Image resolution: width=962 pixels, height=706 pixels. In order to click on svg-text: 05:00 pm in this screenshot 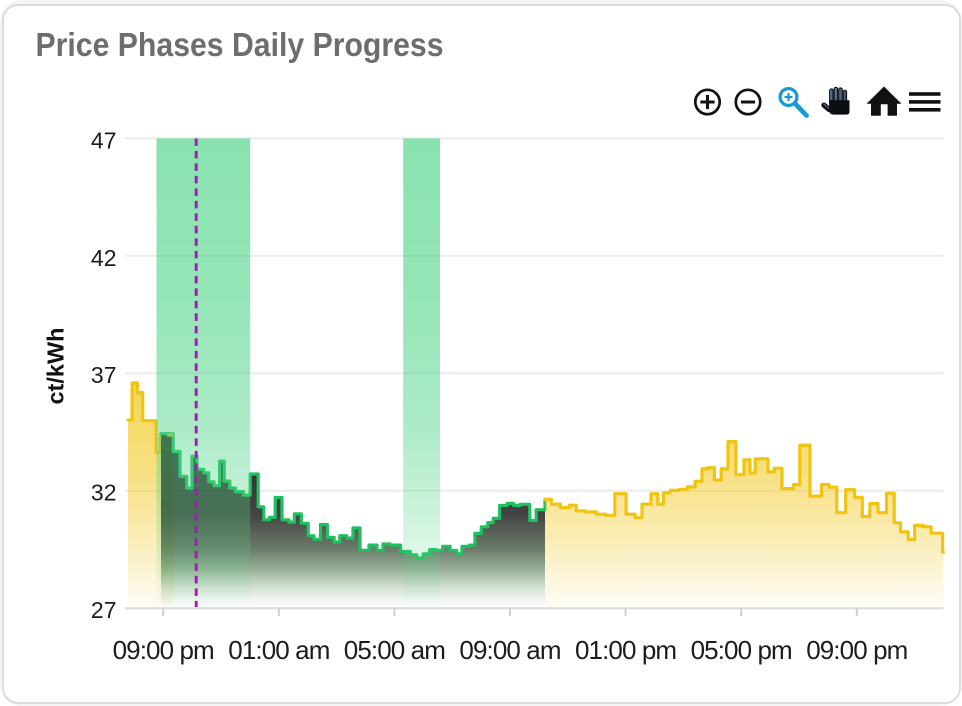, I will do `click(741, 650)`.